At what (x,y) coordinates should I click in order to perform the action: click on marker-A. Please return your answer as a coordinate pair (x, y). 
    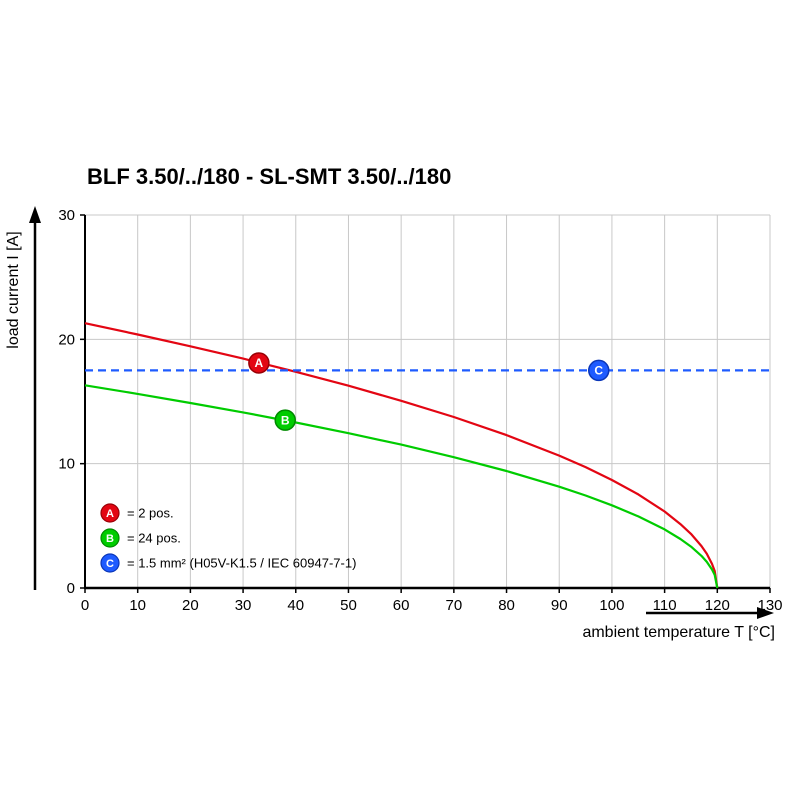
    Looking at the image, I should click on (259, 363).